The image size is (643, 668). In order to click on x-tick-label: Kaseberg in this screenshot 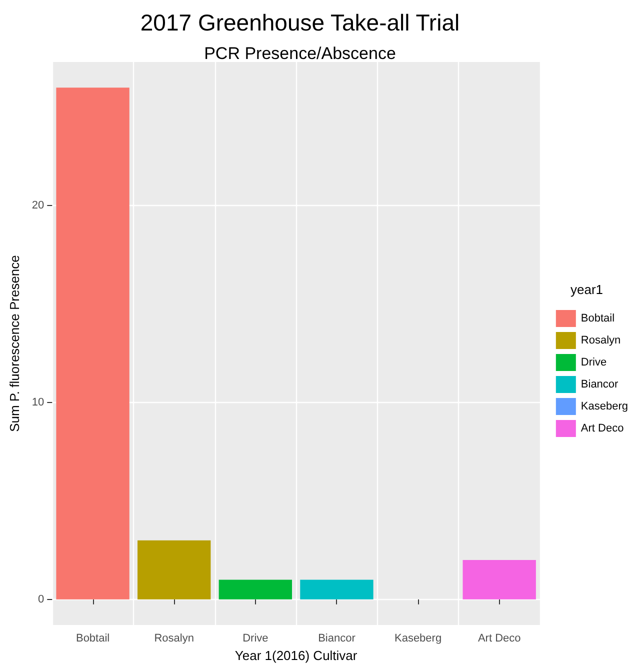, I will do `click(418, 638)`.